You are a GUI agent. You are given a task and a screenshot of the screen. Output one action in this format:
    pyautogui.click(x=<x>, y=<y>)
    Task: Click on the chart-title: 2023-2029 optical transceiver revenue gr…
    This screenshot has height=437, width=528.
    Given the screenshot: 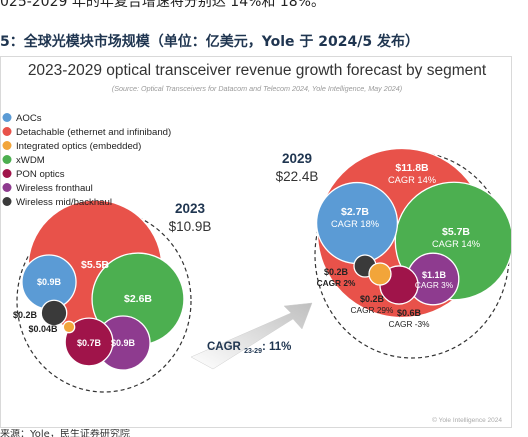 What is the action you would take?
    pyautogui.click(x=257, y=70)
    